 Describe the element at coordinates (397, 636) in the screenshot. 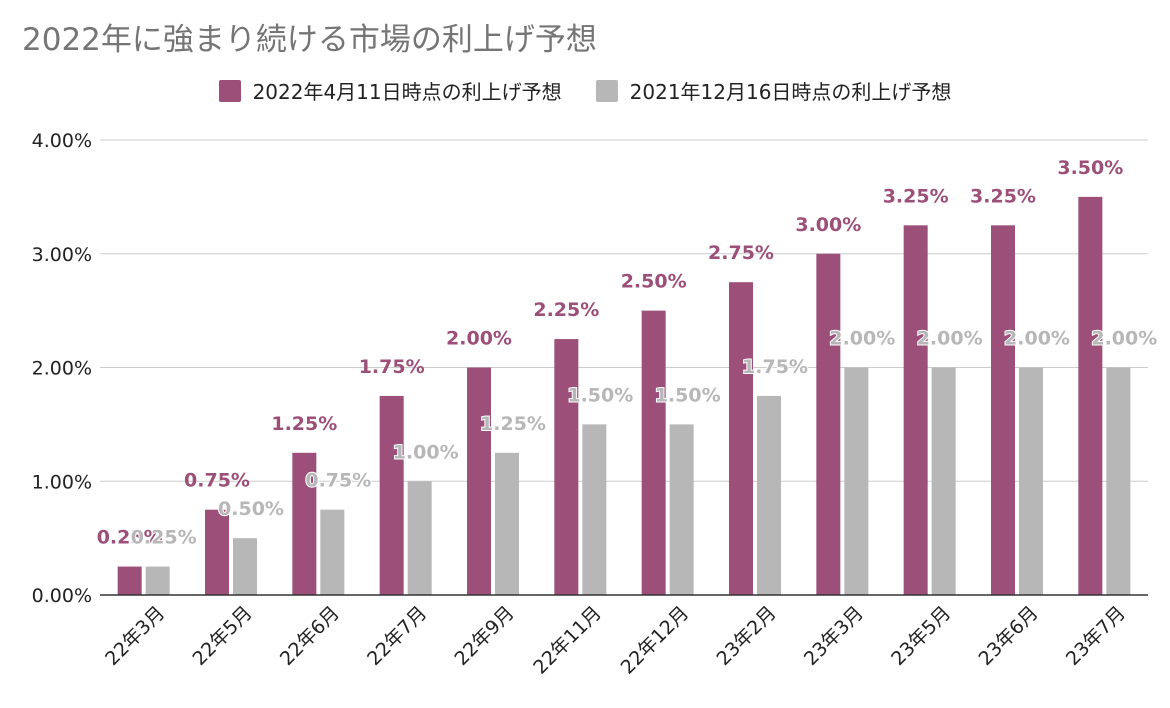

I see `x-tick-label: 22年7月` at that location.